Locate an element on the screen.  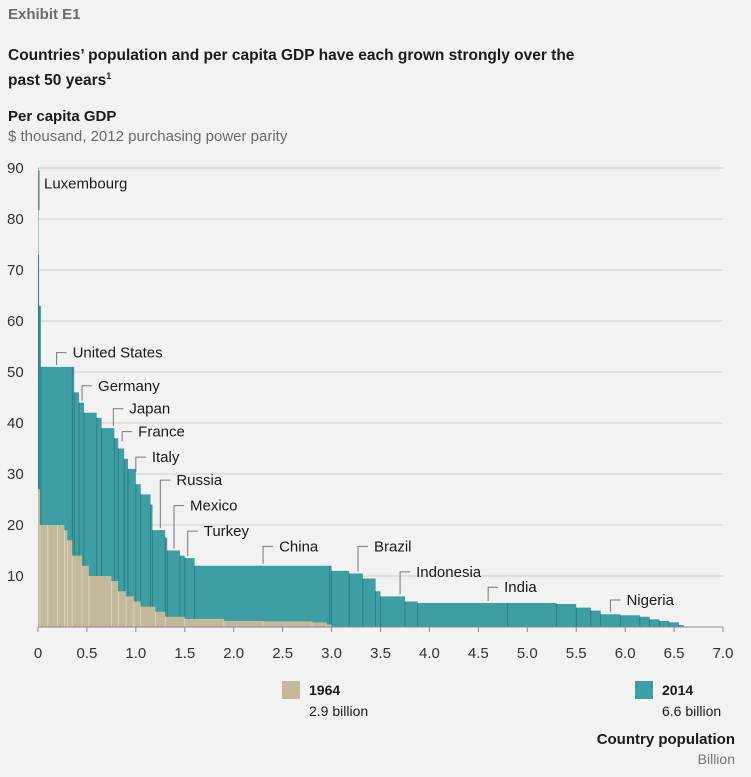
legend-total-2014: 6.6 billion is located at coordinates (692, 711).